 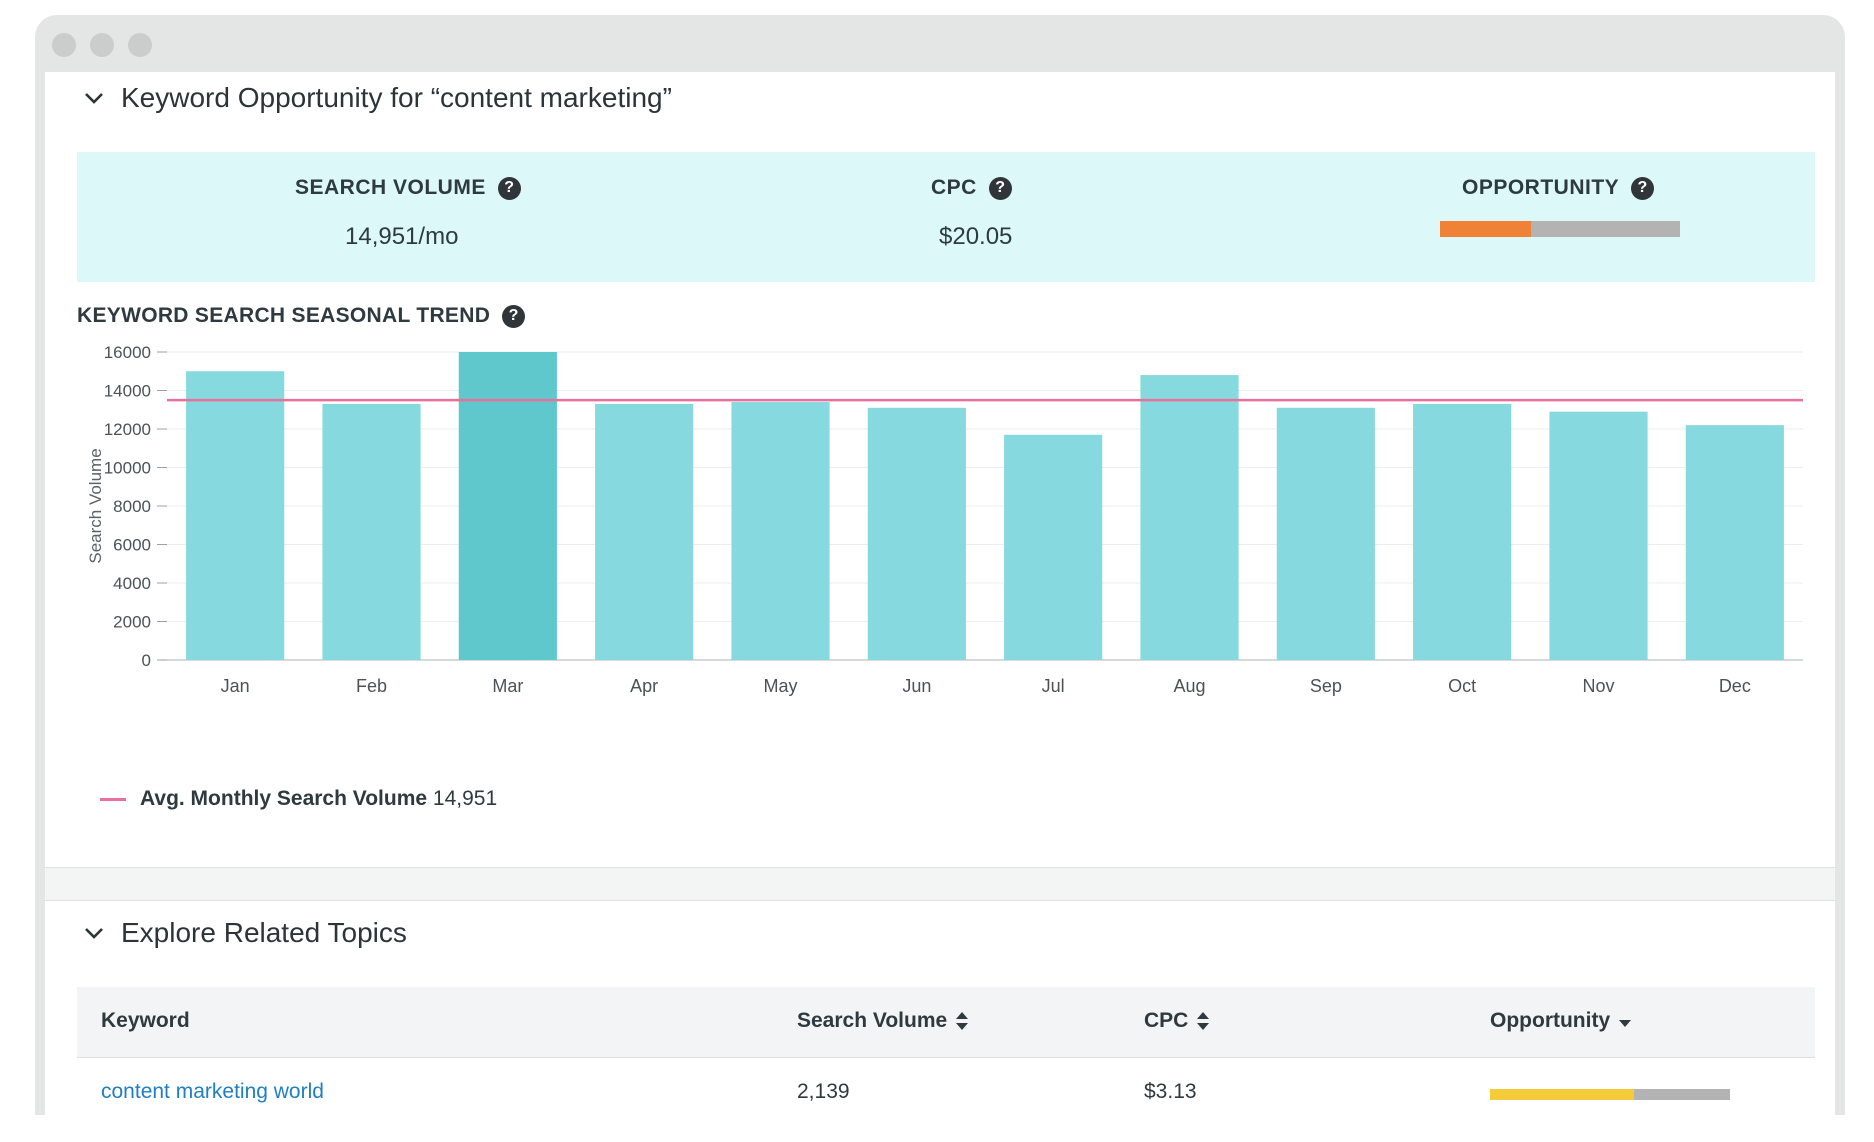 I want to click on x-tick-label: Mar, so click(x=507, y=686).